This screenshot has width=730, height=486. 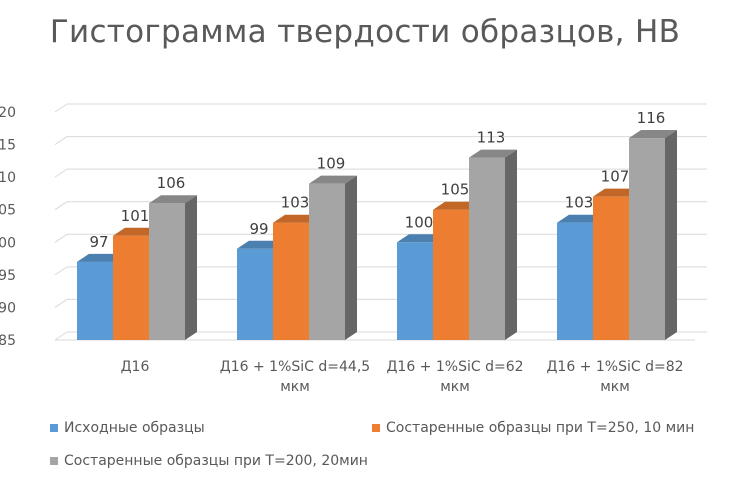 I want to click on legend-item-series-3: Состаренные образцы при Т=200, 20мин, so click(x=209, y=461).